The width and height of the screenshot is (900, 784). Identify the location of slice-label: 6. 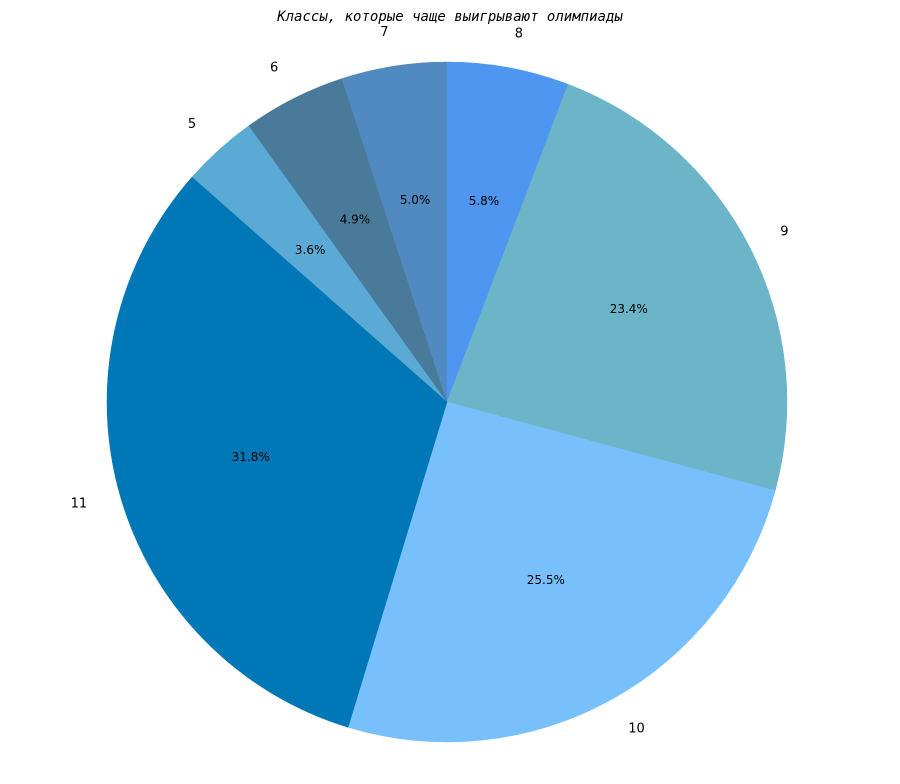
(274, 68).